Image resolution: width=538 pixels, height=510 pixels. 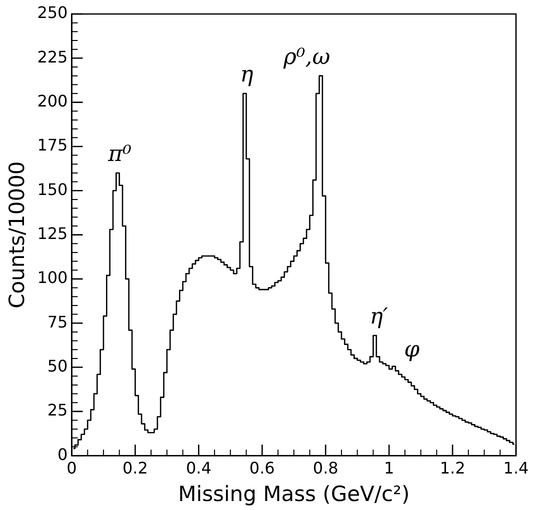 I want to click on x-tick-label: 1.4, so click(x=516, y=468).